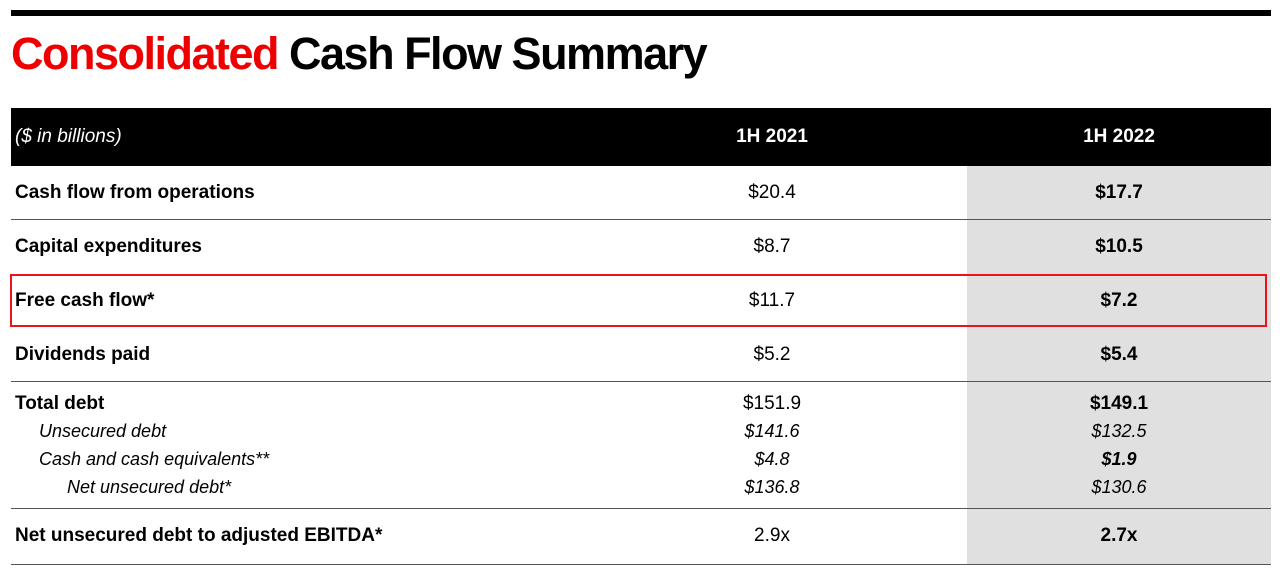  What do you see at coordinates (68, 136) in the screenshot?
I see `unit-label: ($ in billions)` at bounding box center [68, 136].